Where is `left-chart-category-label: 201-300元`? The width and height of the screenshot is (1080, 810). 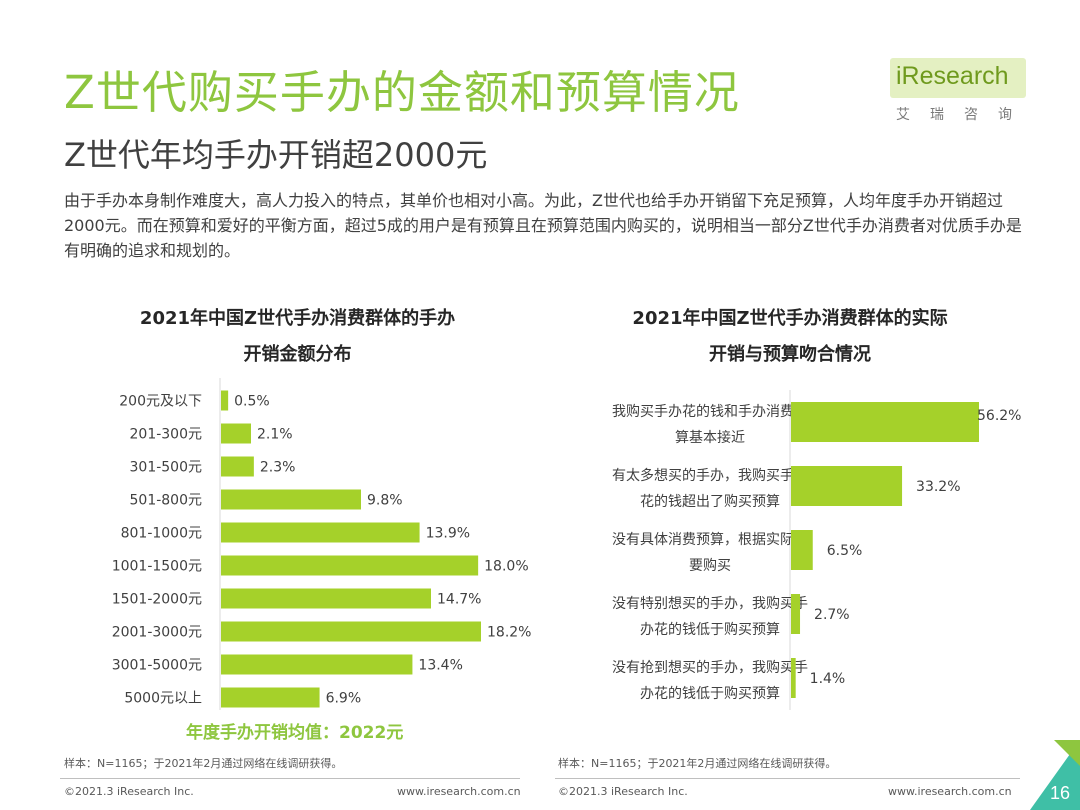
left-chart-category-label: 201-300元 is located at coordinates (166, 435).